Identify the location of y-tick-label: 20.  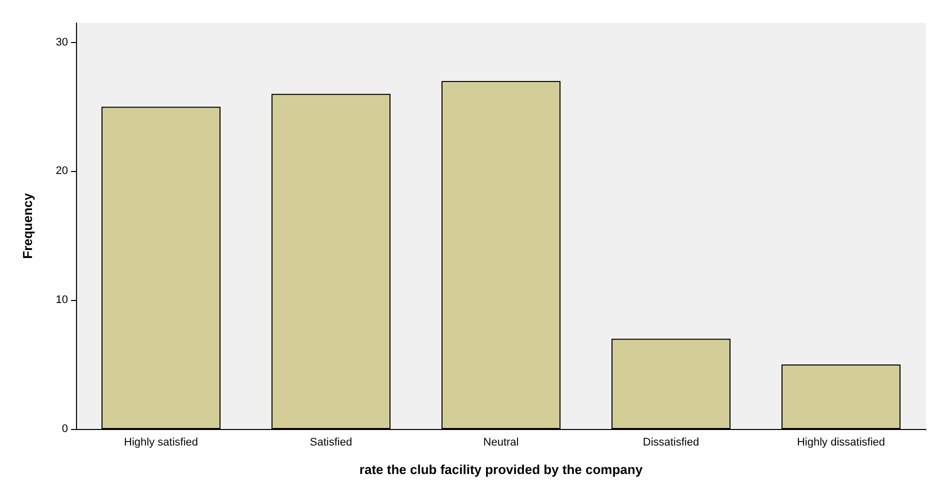
(62, 171).